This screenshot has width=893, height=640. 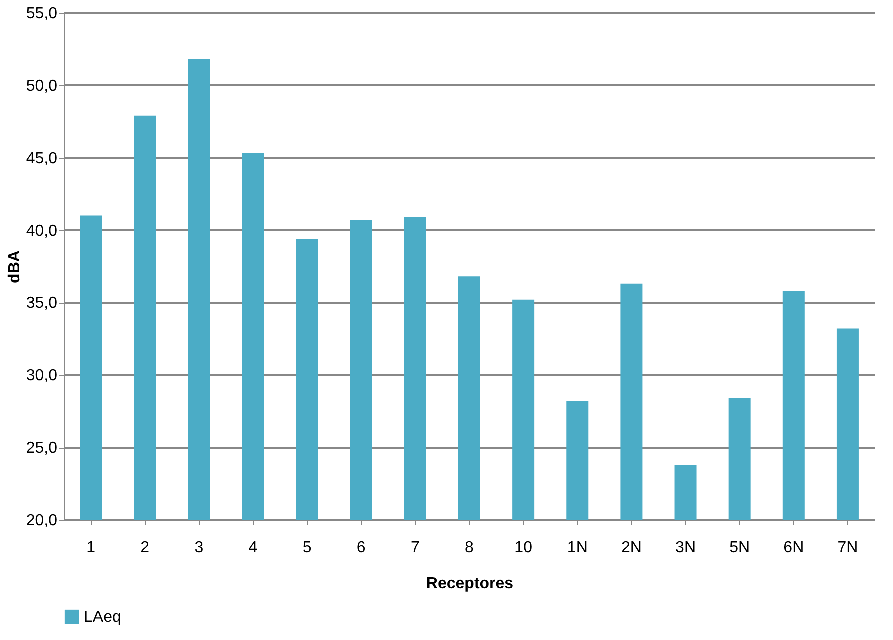 What do you see at coordinates (686, 548) in the screenshot?
I see `x-tick-label: 3N` at bounding box center [686, 548].